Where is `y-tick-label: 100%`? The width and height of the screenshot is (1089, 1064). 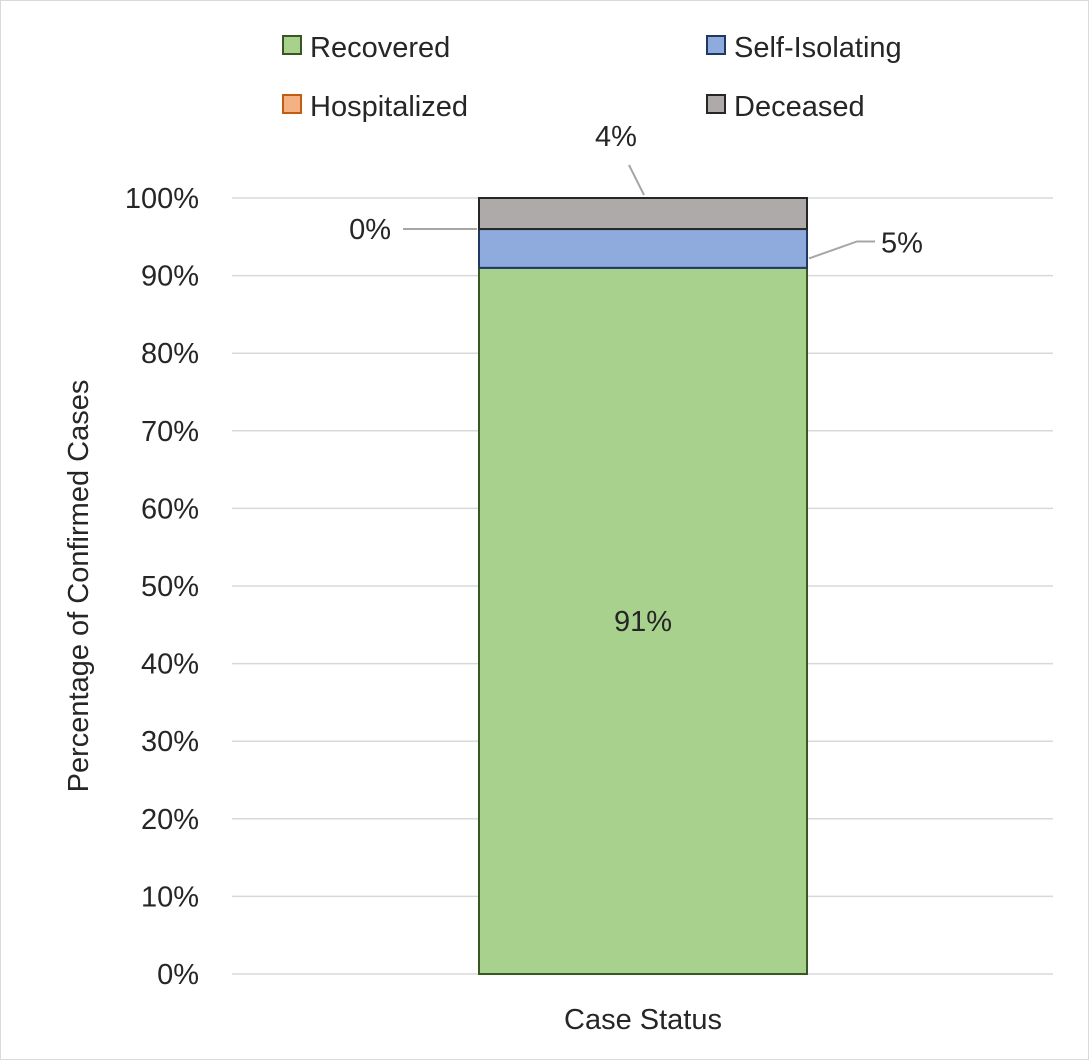
y-tick-label: 100% is located at coordinates (162, 199).